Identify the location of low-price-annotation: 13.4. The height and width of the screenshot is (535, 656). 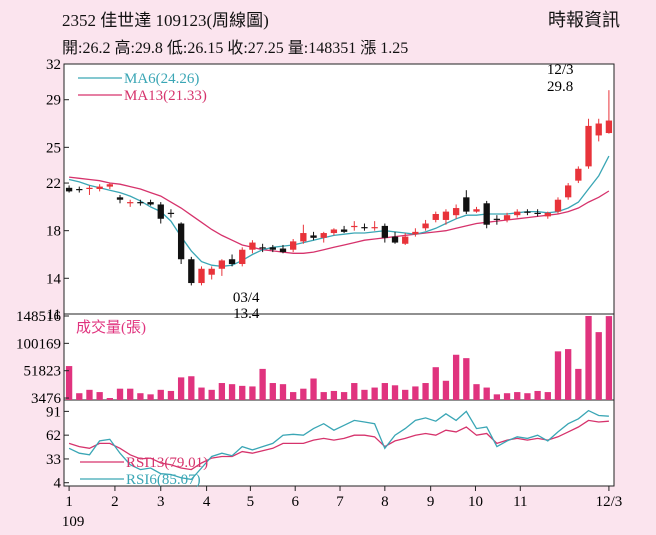
(246, 314).